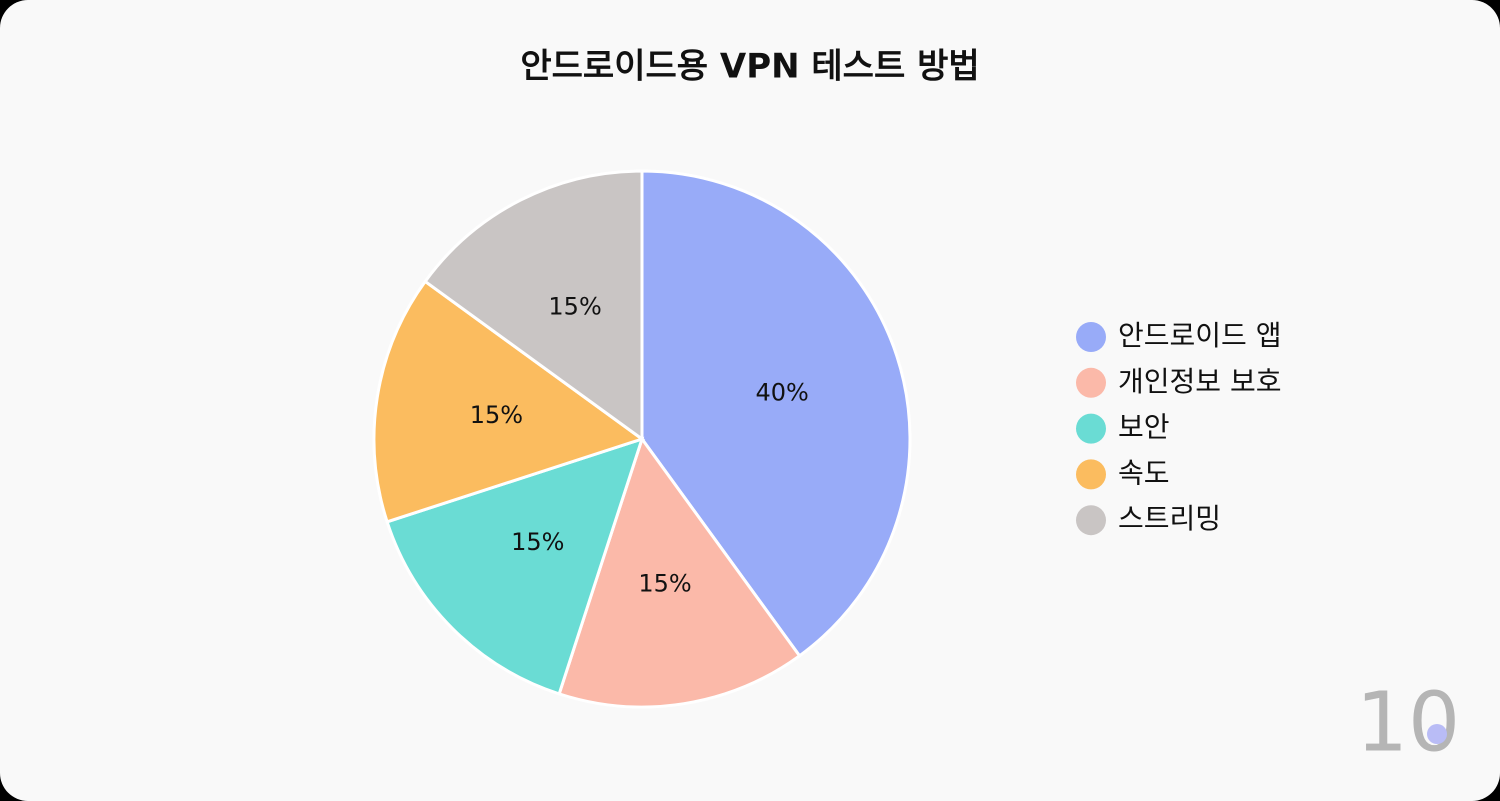 The height and width of the screenshot is (801, 1500). Describe the element at coordinates (1169, 518) in the screenshot. I see `legend-label: 스트리밍` at that location.